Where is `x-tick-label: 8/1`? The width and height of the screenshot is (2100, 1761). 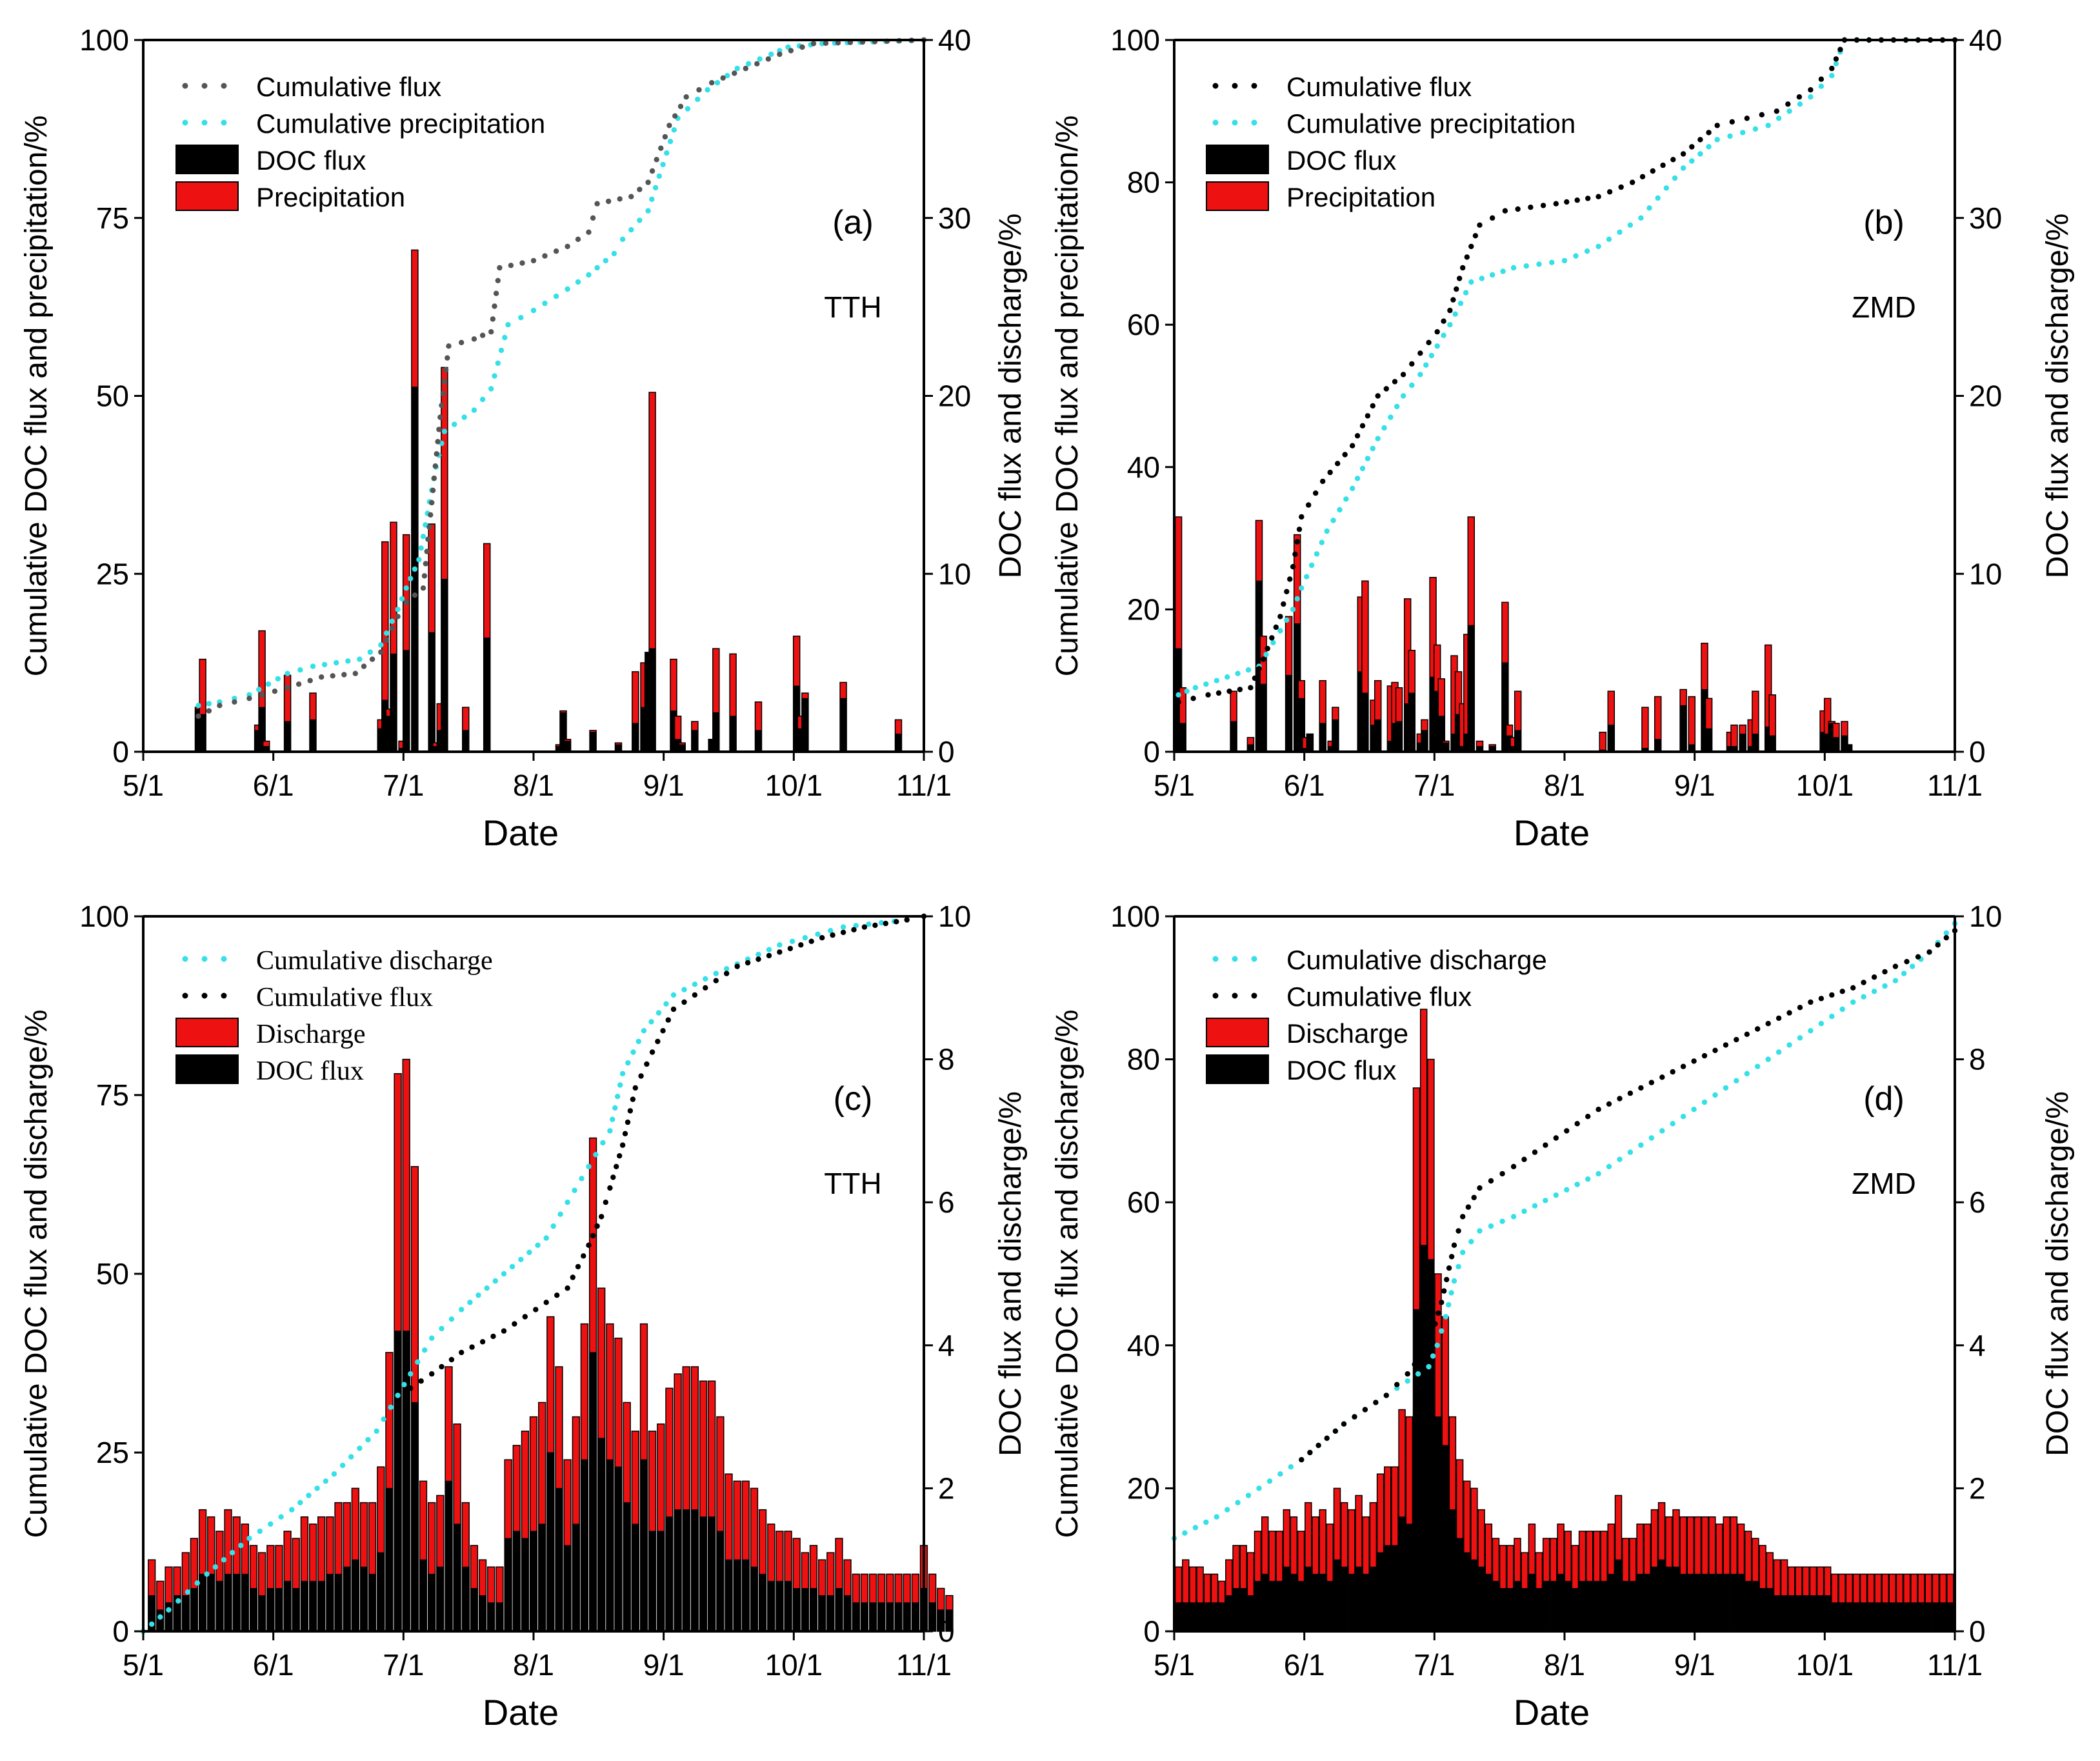
x-tick-label: 8/1 is located at coordinates (1564, 1665).